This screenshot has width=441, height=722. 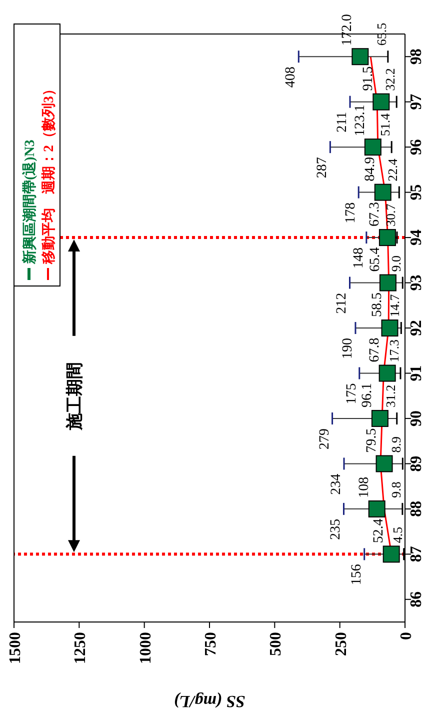 I want to click on x-tick-label: 1000, so click(x=145, y=648).